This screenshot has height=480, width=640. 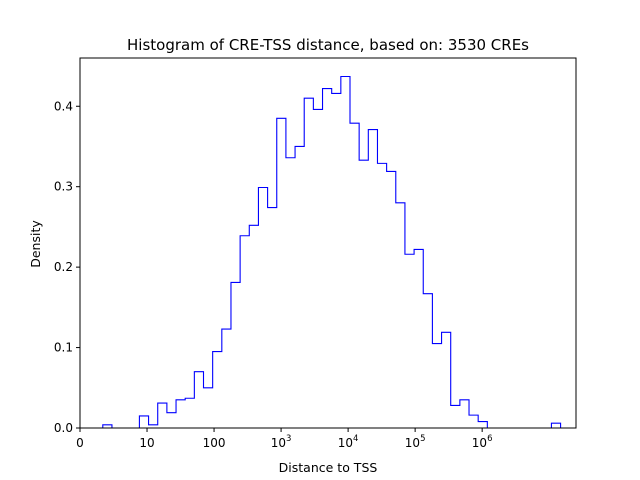 What do you see at coordinates (415, 442) in the screenshot?
I see `x-tick-label: 10⁵` at bounding box center [415, 442].